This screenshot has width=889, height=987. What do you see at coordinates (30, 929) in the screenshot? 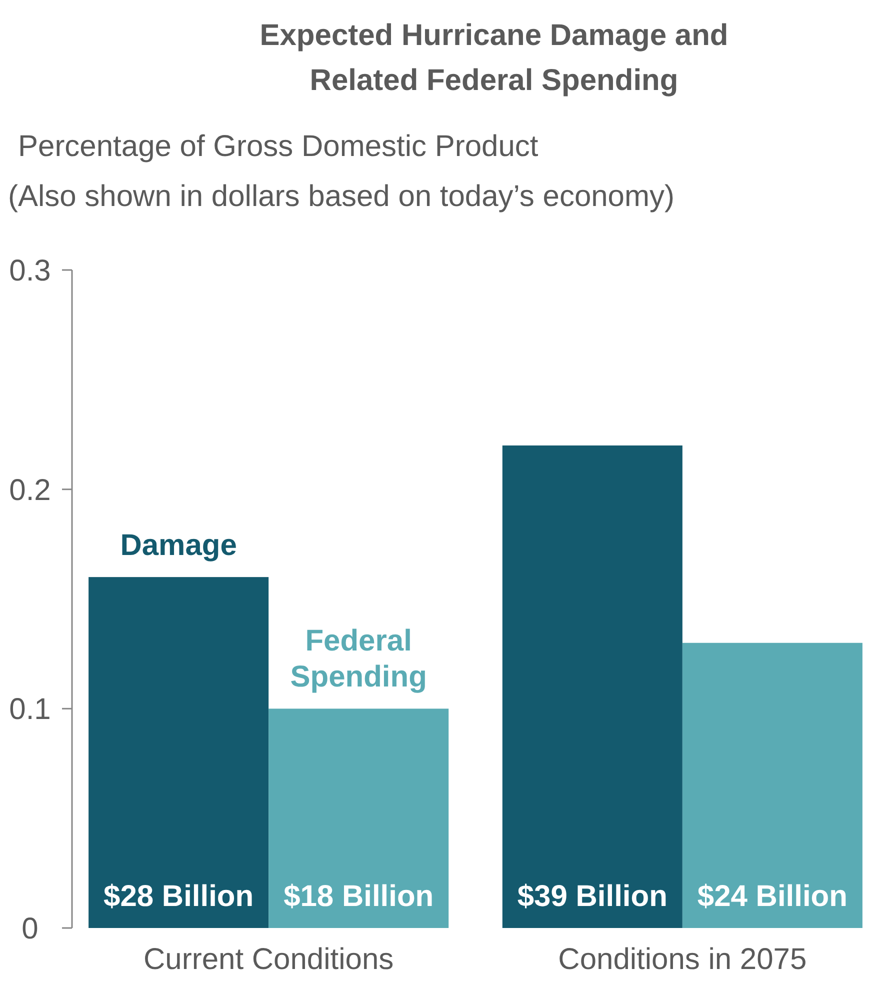
I see `y-tick-label: 0` at bounding box center [30, 929].